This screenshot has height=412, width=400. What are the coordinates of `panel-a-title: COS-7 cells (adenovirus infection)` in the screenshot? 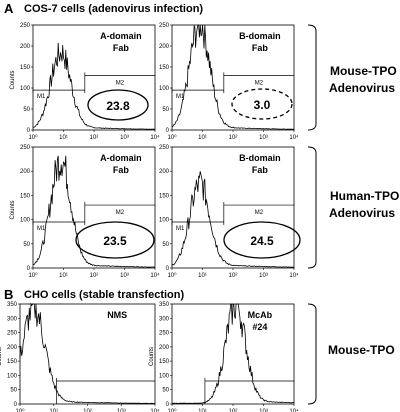 It's located at (113, 9).